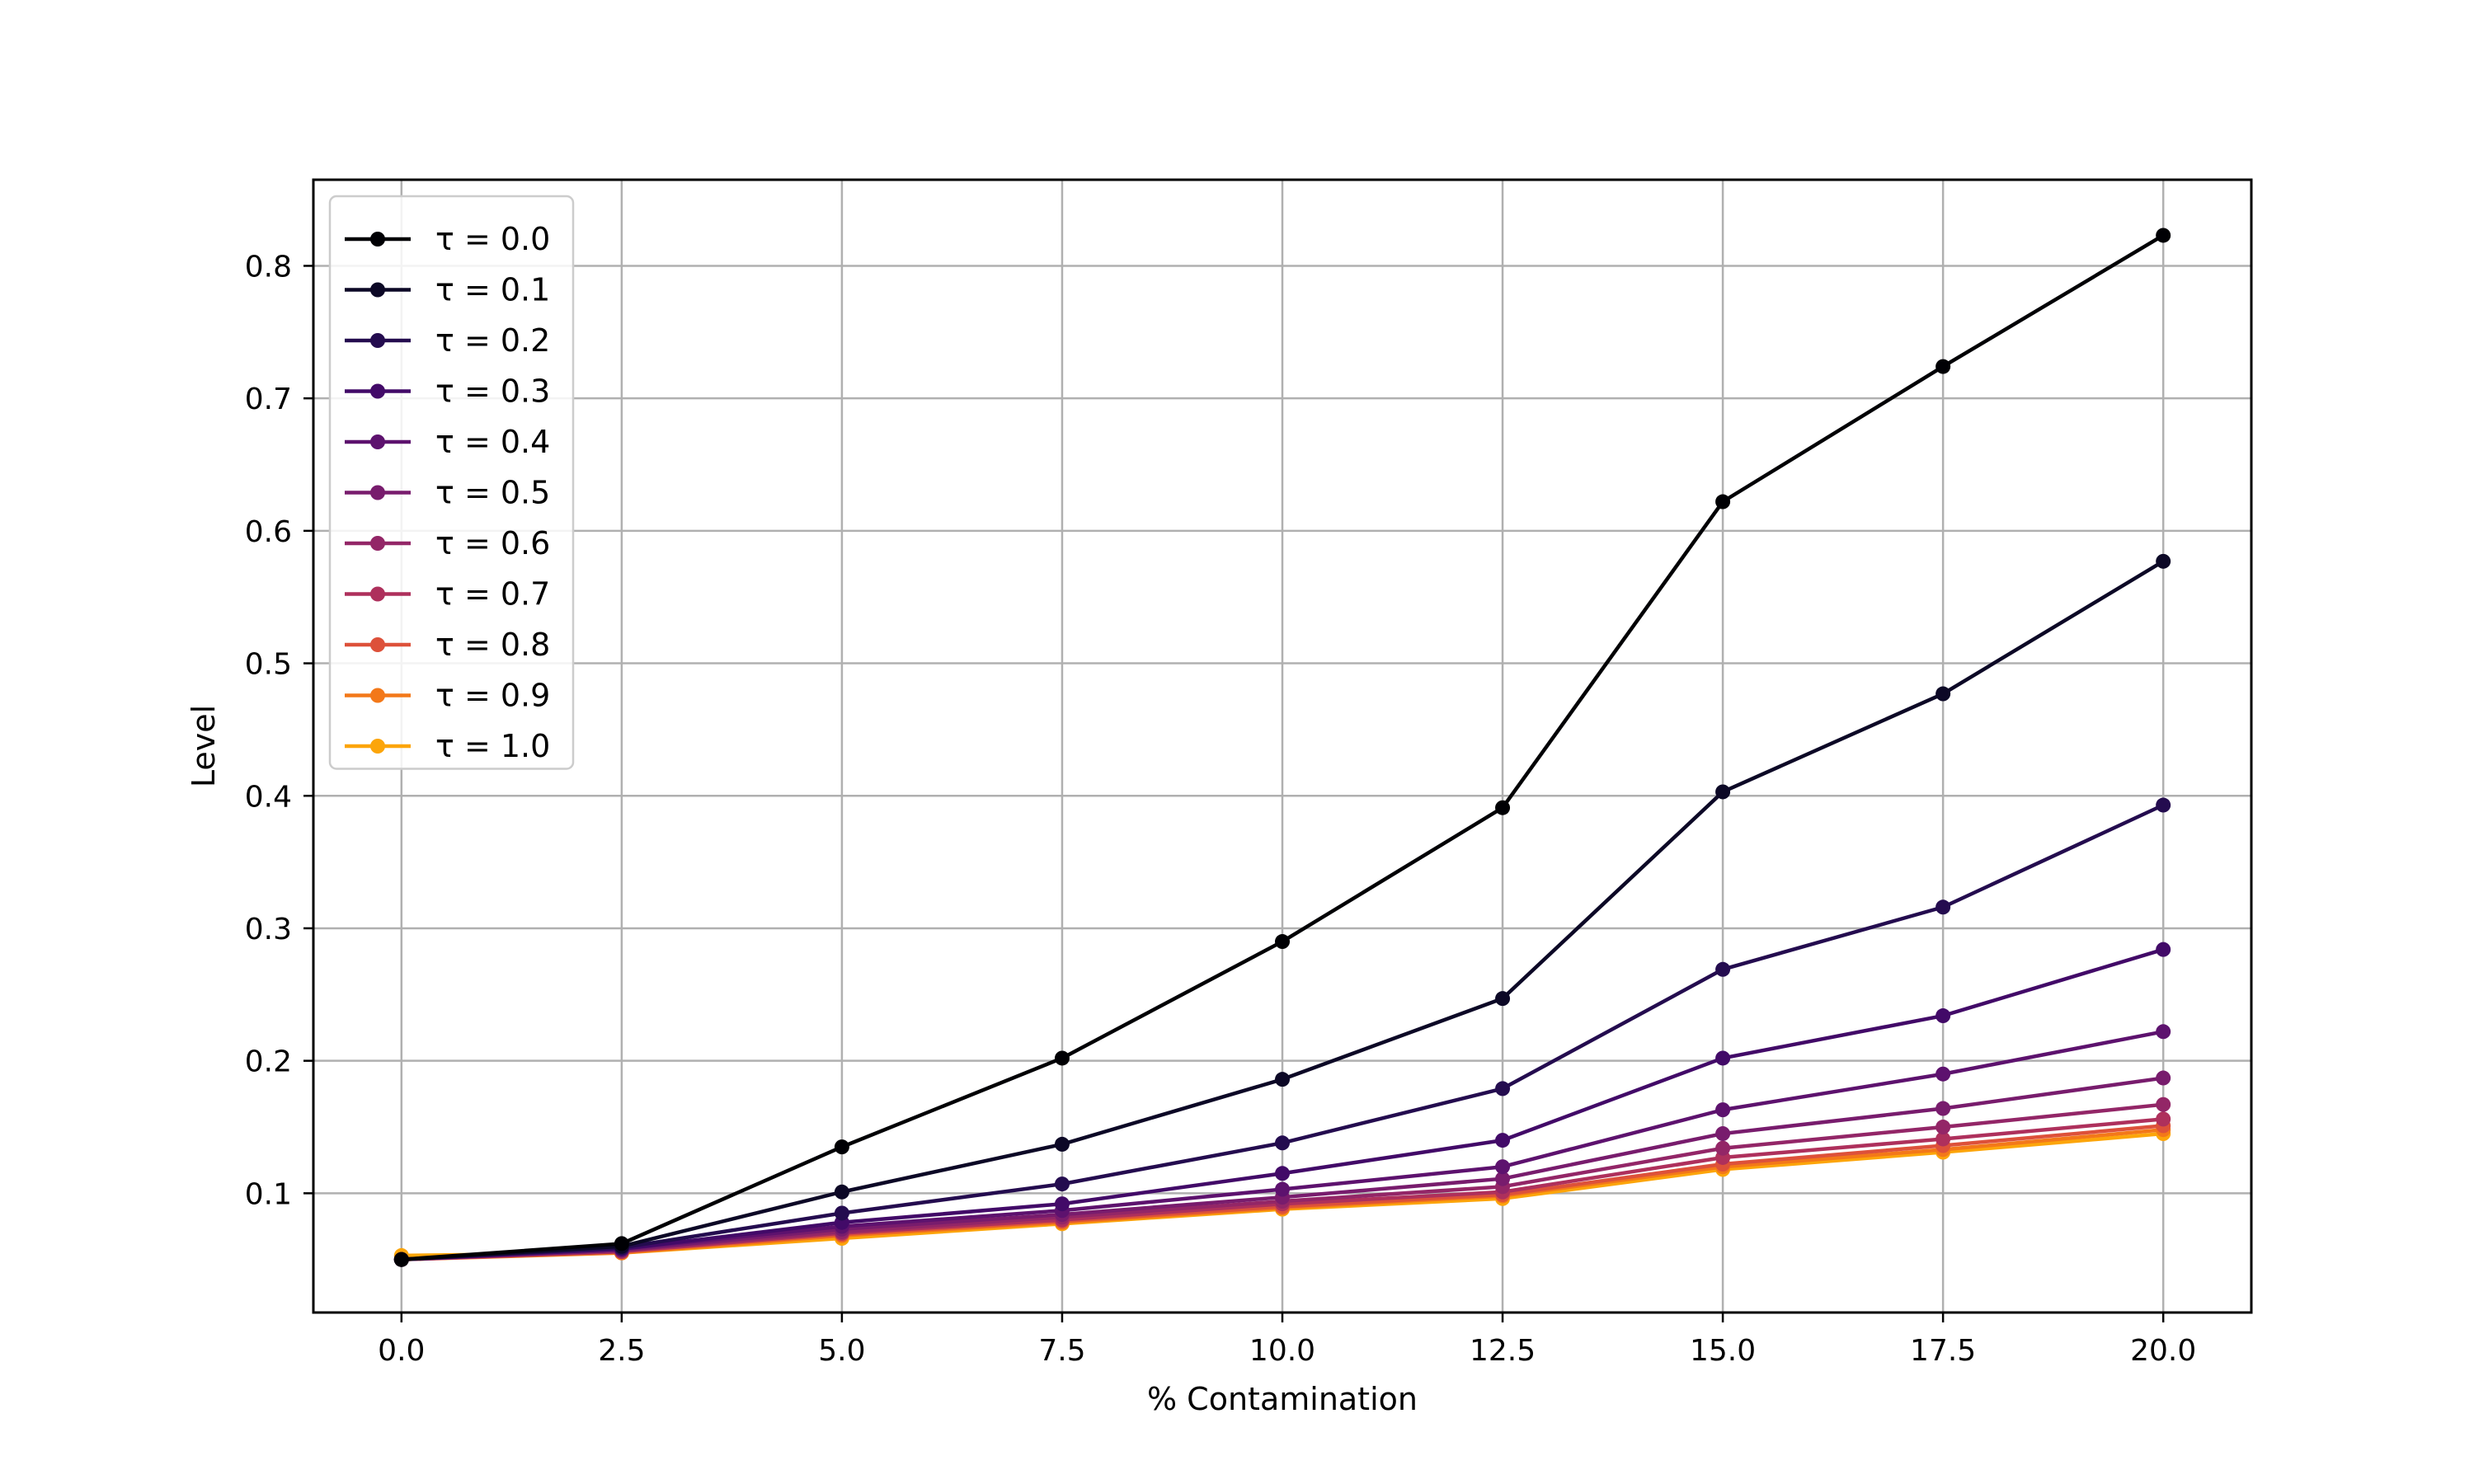  Describe the element at coordinates (492, 290) in the screenshot. I see `legend-label: τ = 0.1` at that location.